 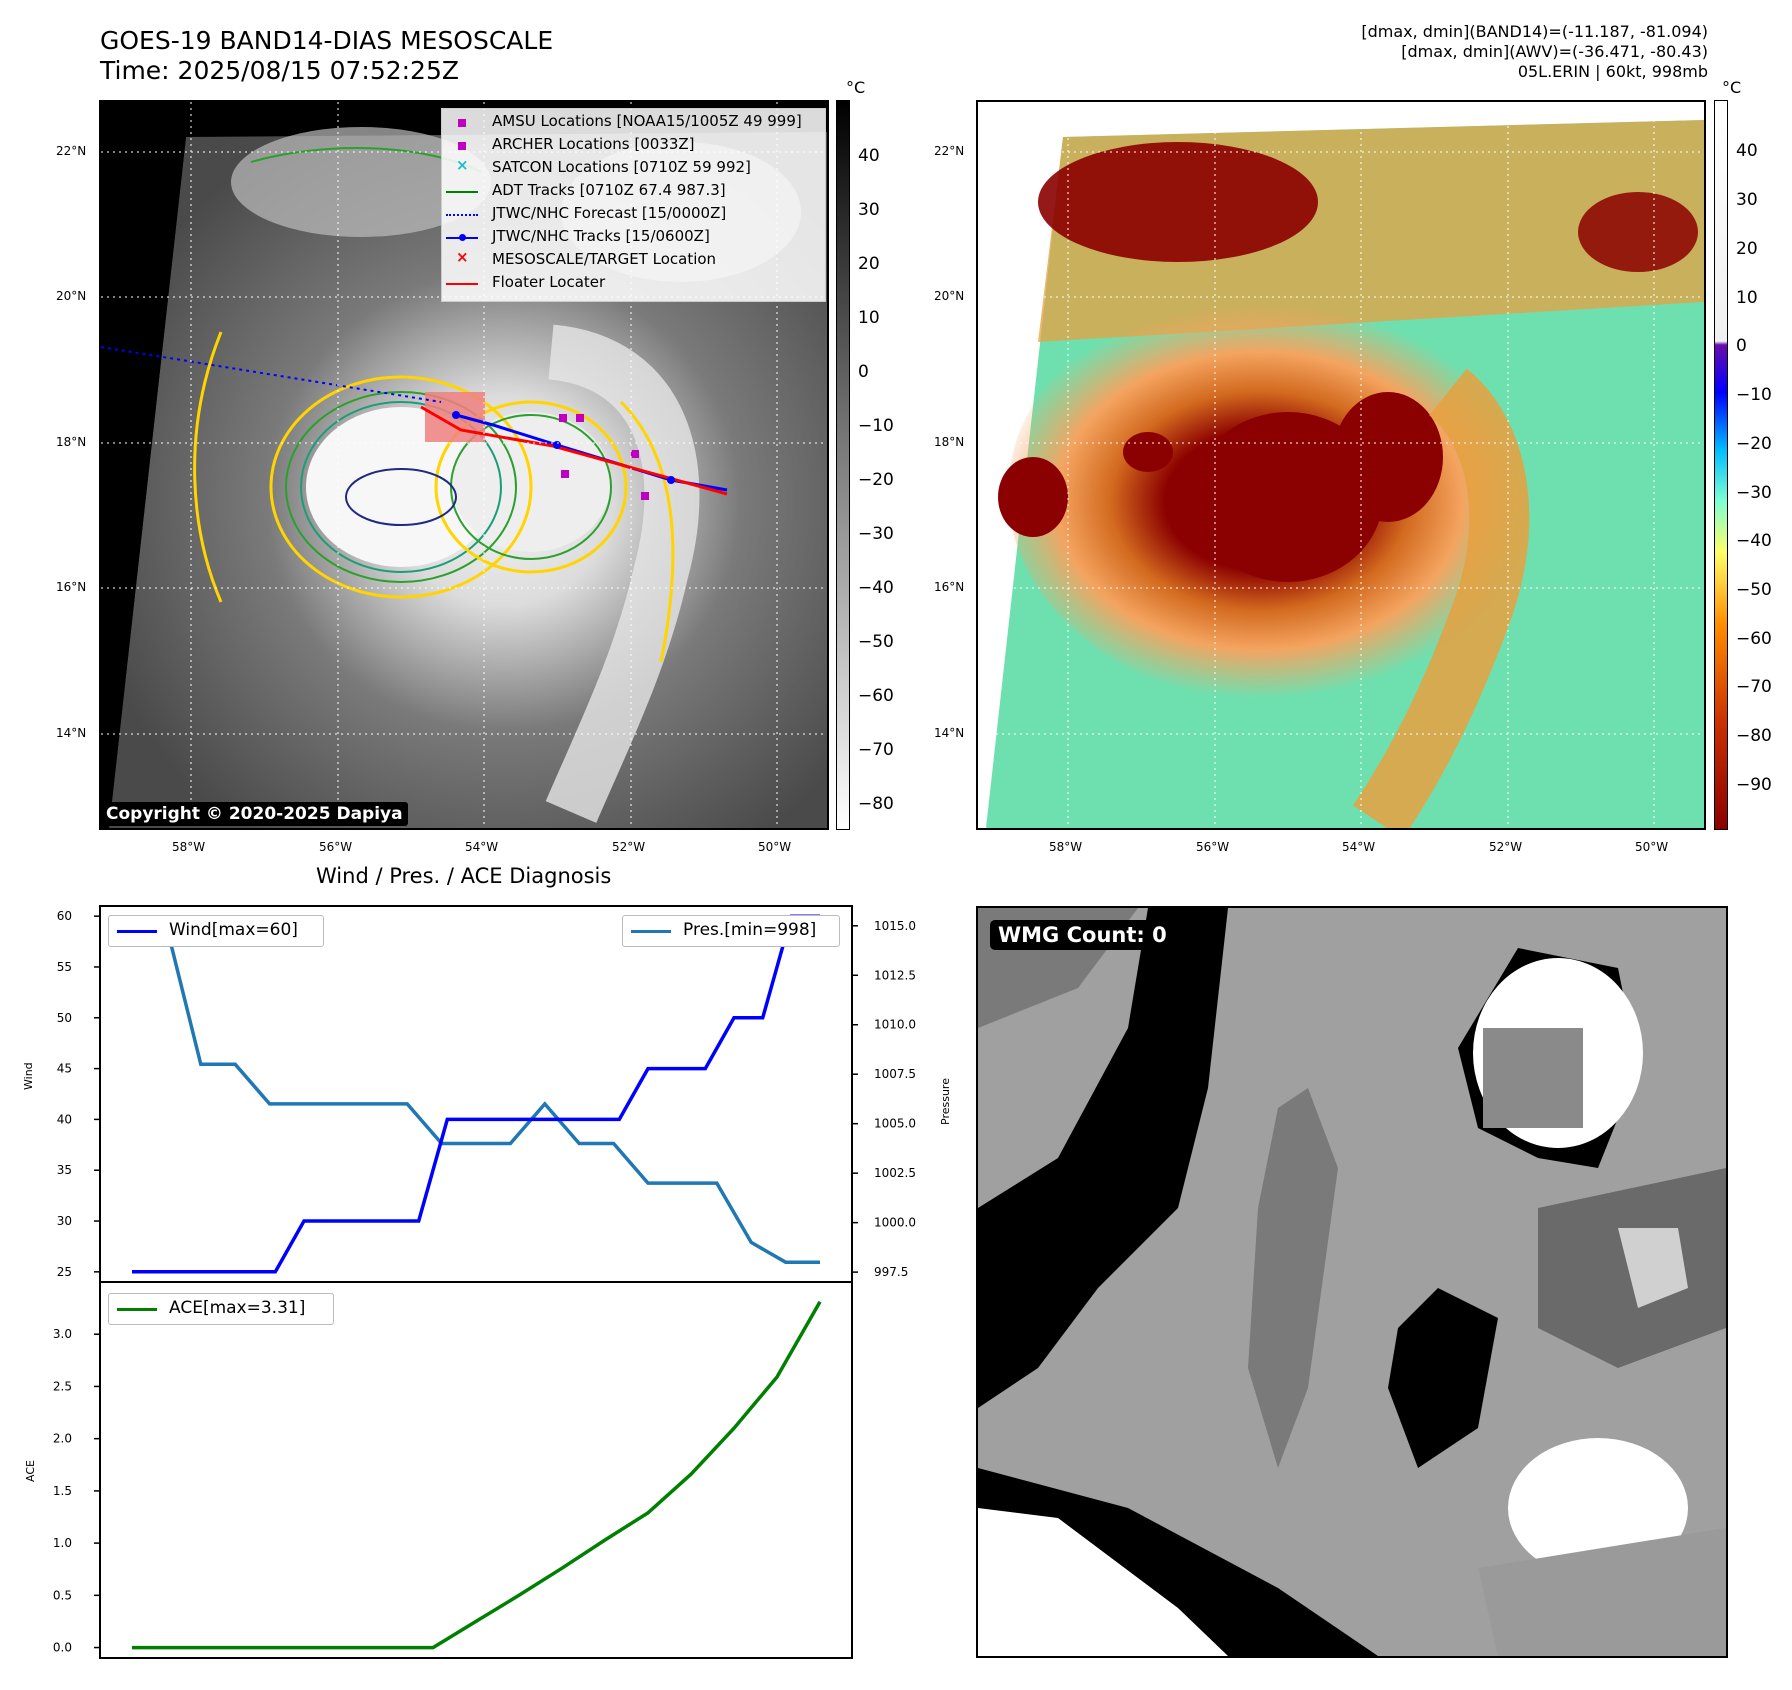 What do you see at coordinates (1754, 785) in the screenshot?
I see `awv-colorbar-tick-m90: −90` at bounding box center [1754, 785].